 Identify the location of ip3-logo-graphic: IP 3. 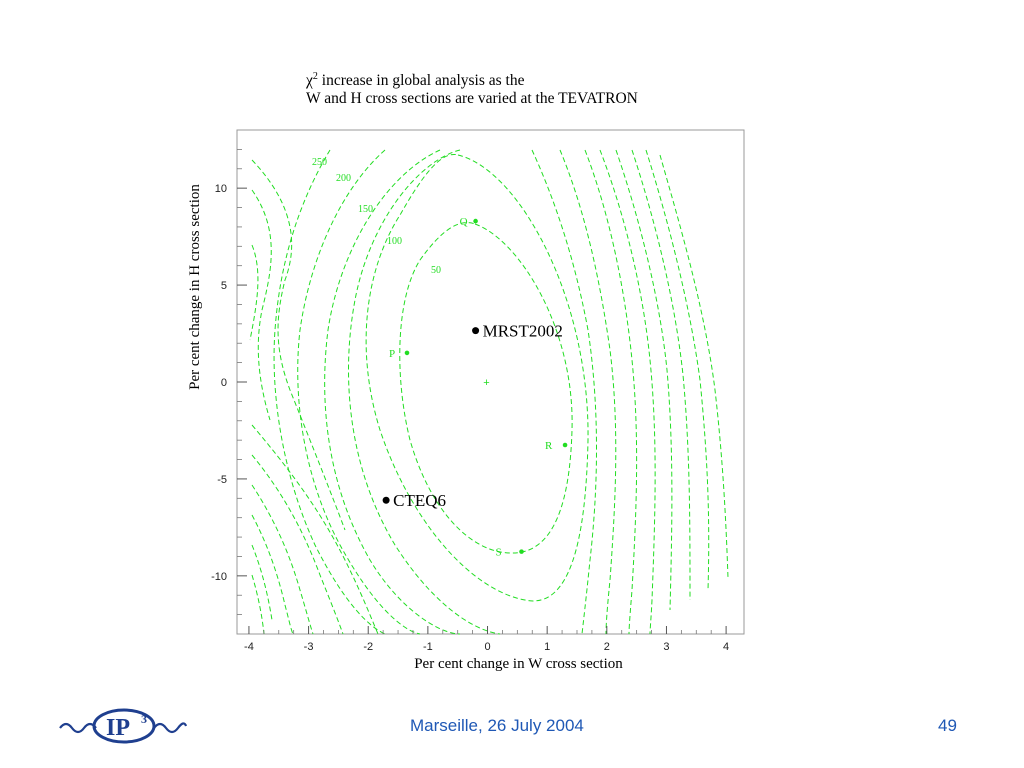
(123, 726).